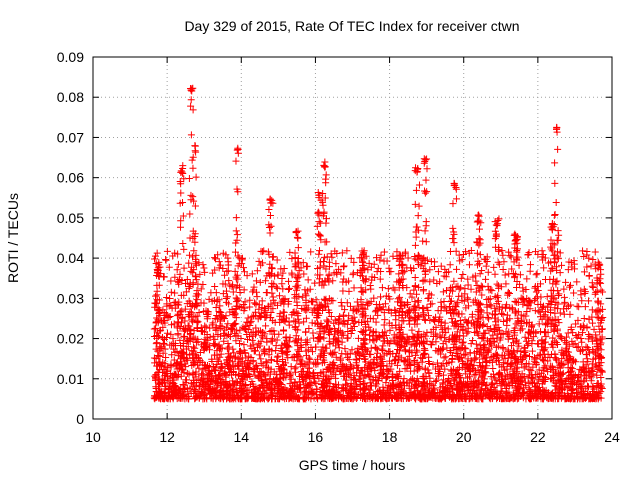  I want to click on y-tick-label: 0.08, so click(70, 97).